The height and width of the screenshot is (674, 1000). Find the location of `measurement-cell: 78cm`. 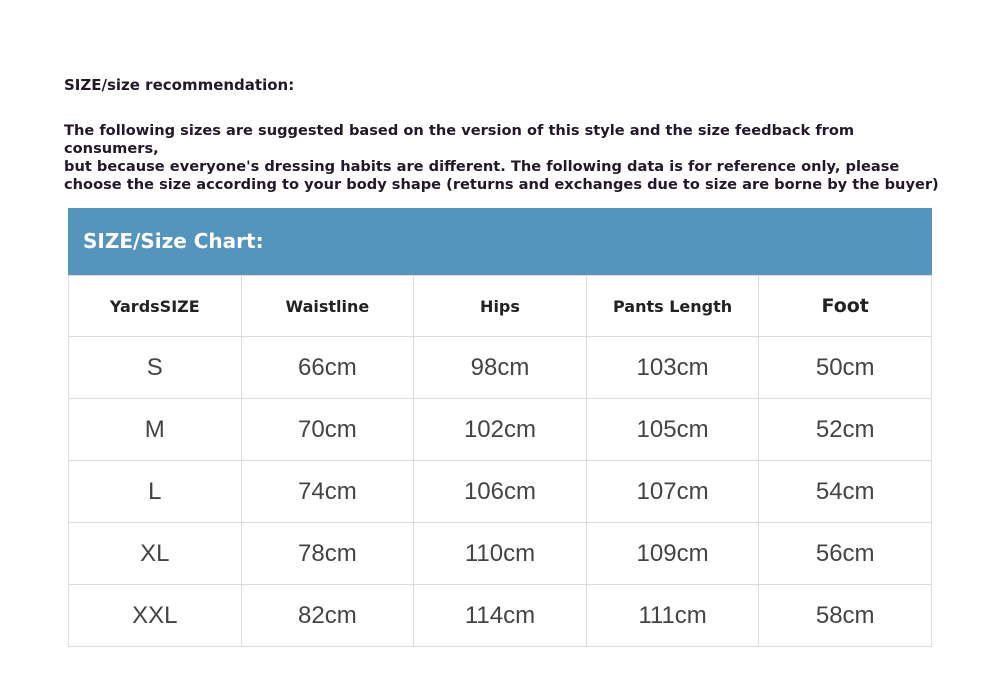

measurement-cell: 78cm is located at coordinates (327, 553).